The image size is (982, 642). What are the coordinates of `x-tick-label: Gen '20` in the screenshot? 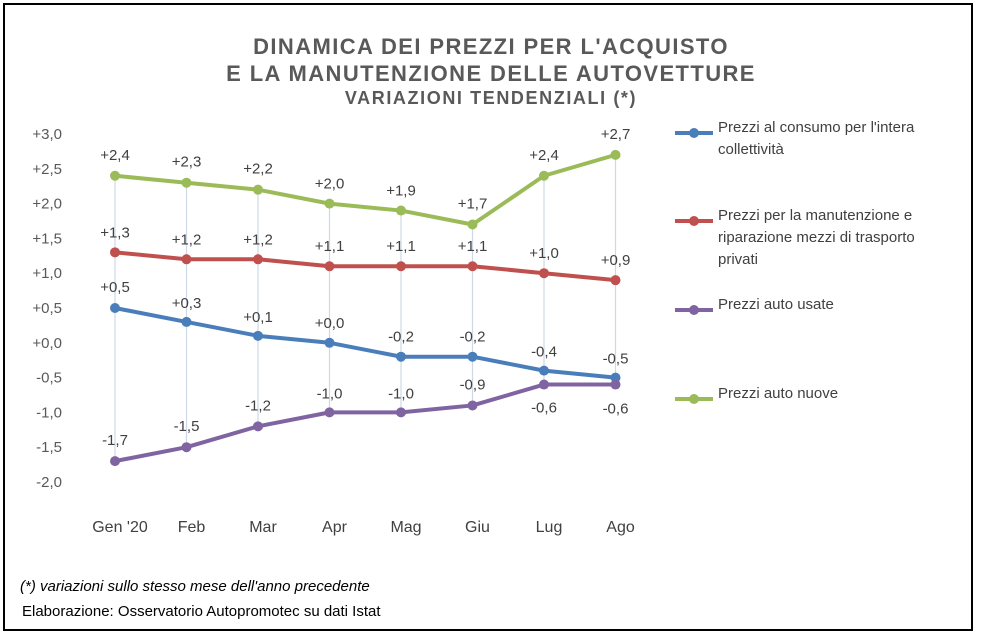 It's located at (120, 527).